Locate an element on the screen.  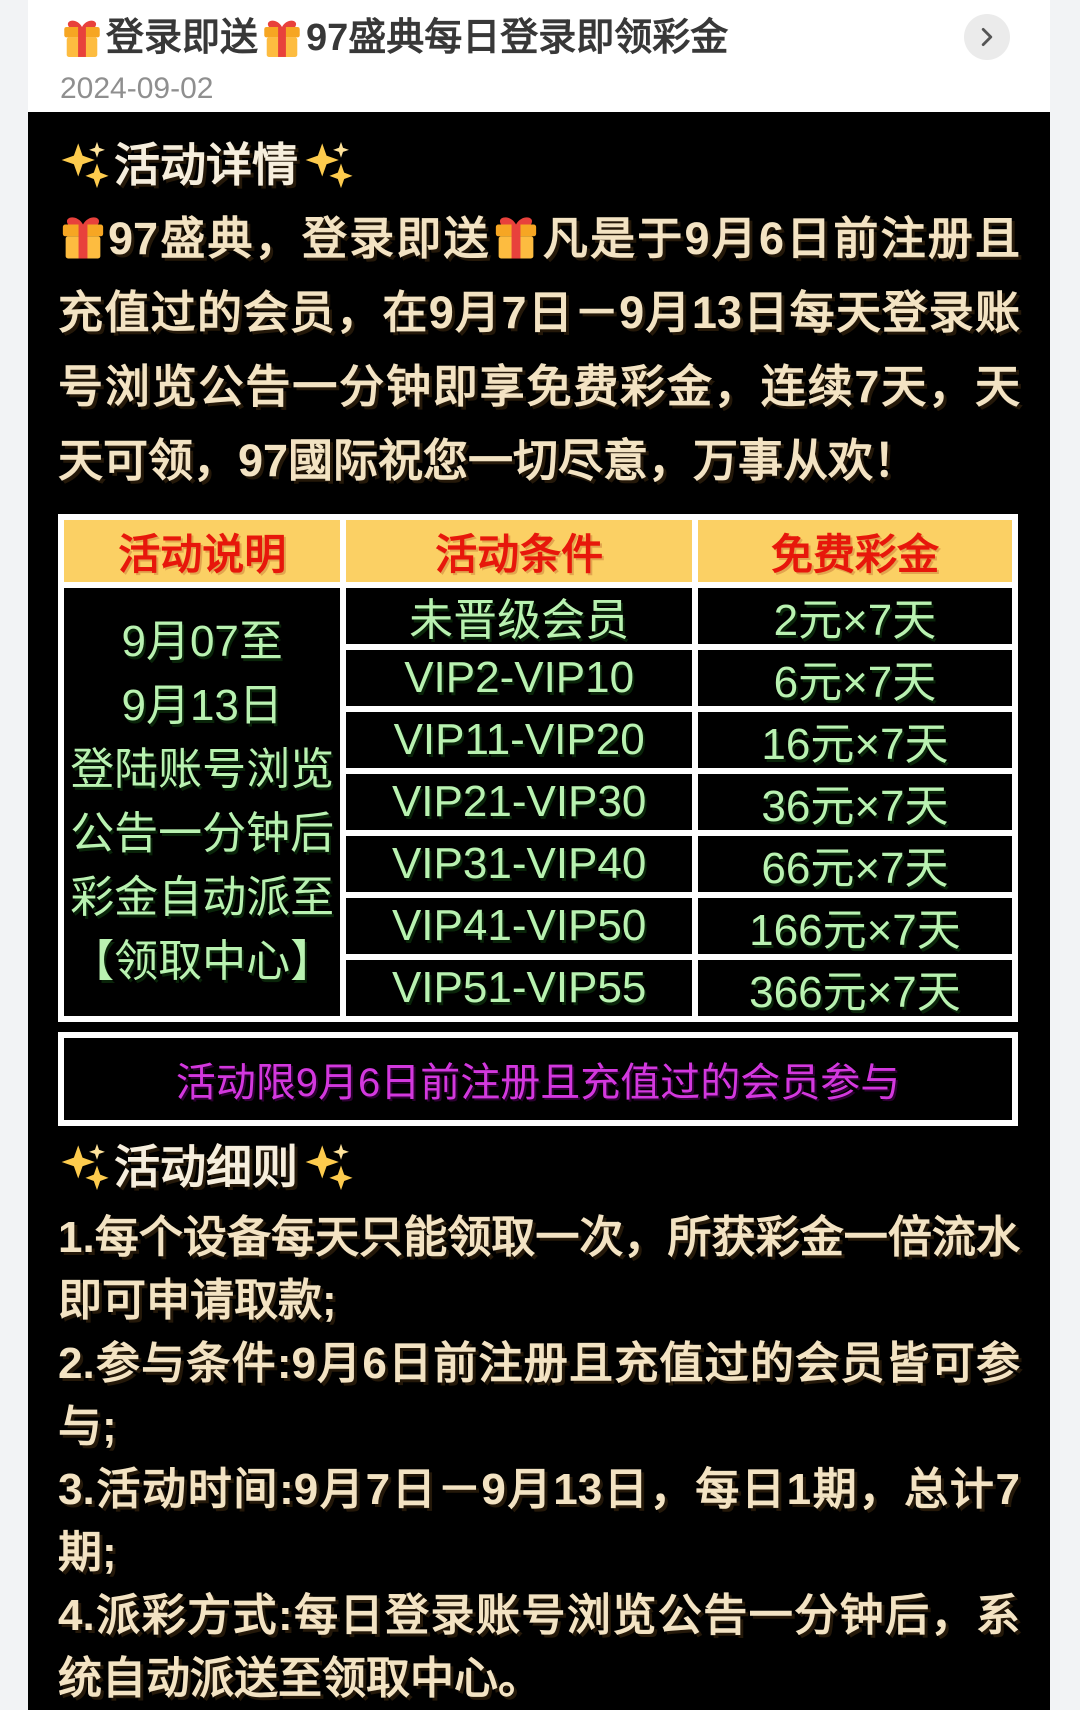
rule-item: 1.每个设备每天只能领取一次，所获彩金一倍流水即可申请取款; is located at coordinates (539, 1269).